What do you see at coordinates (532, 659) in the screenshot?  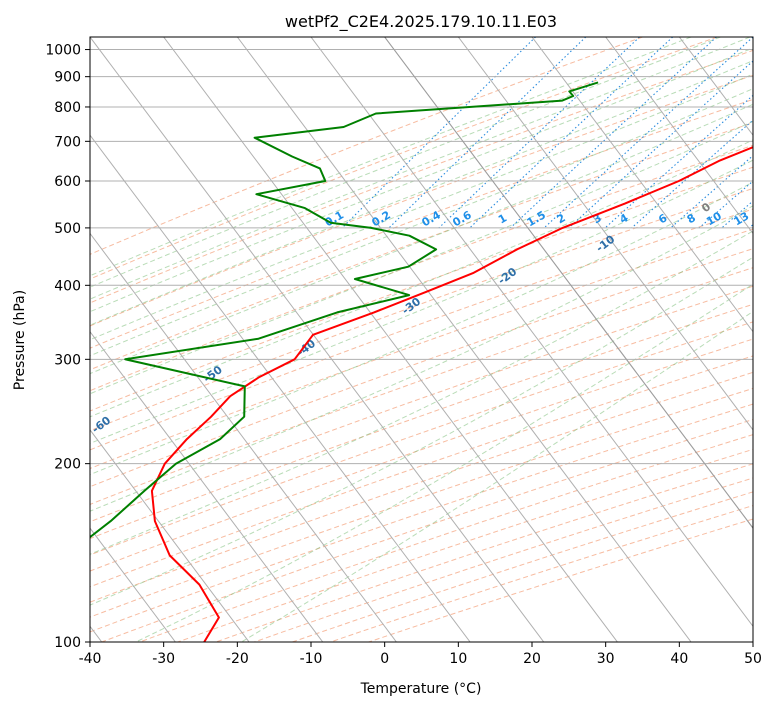 I see `x-tick-label: 20` at bounding box center [532, 659].